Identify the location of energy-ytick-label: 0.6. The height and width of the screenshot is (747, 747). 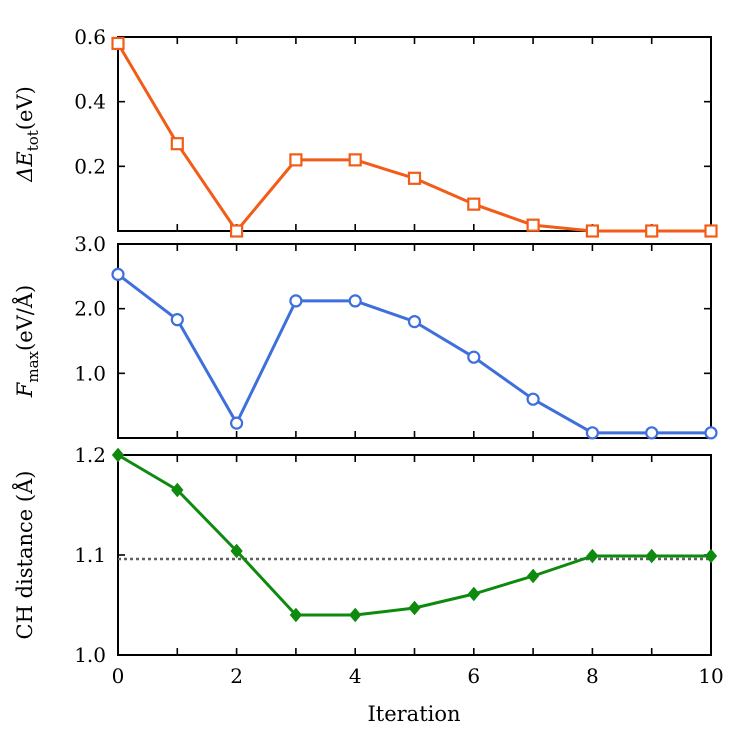
(90, 37).